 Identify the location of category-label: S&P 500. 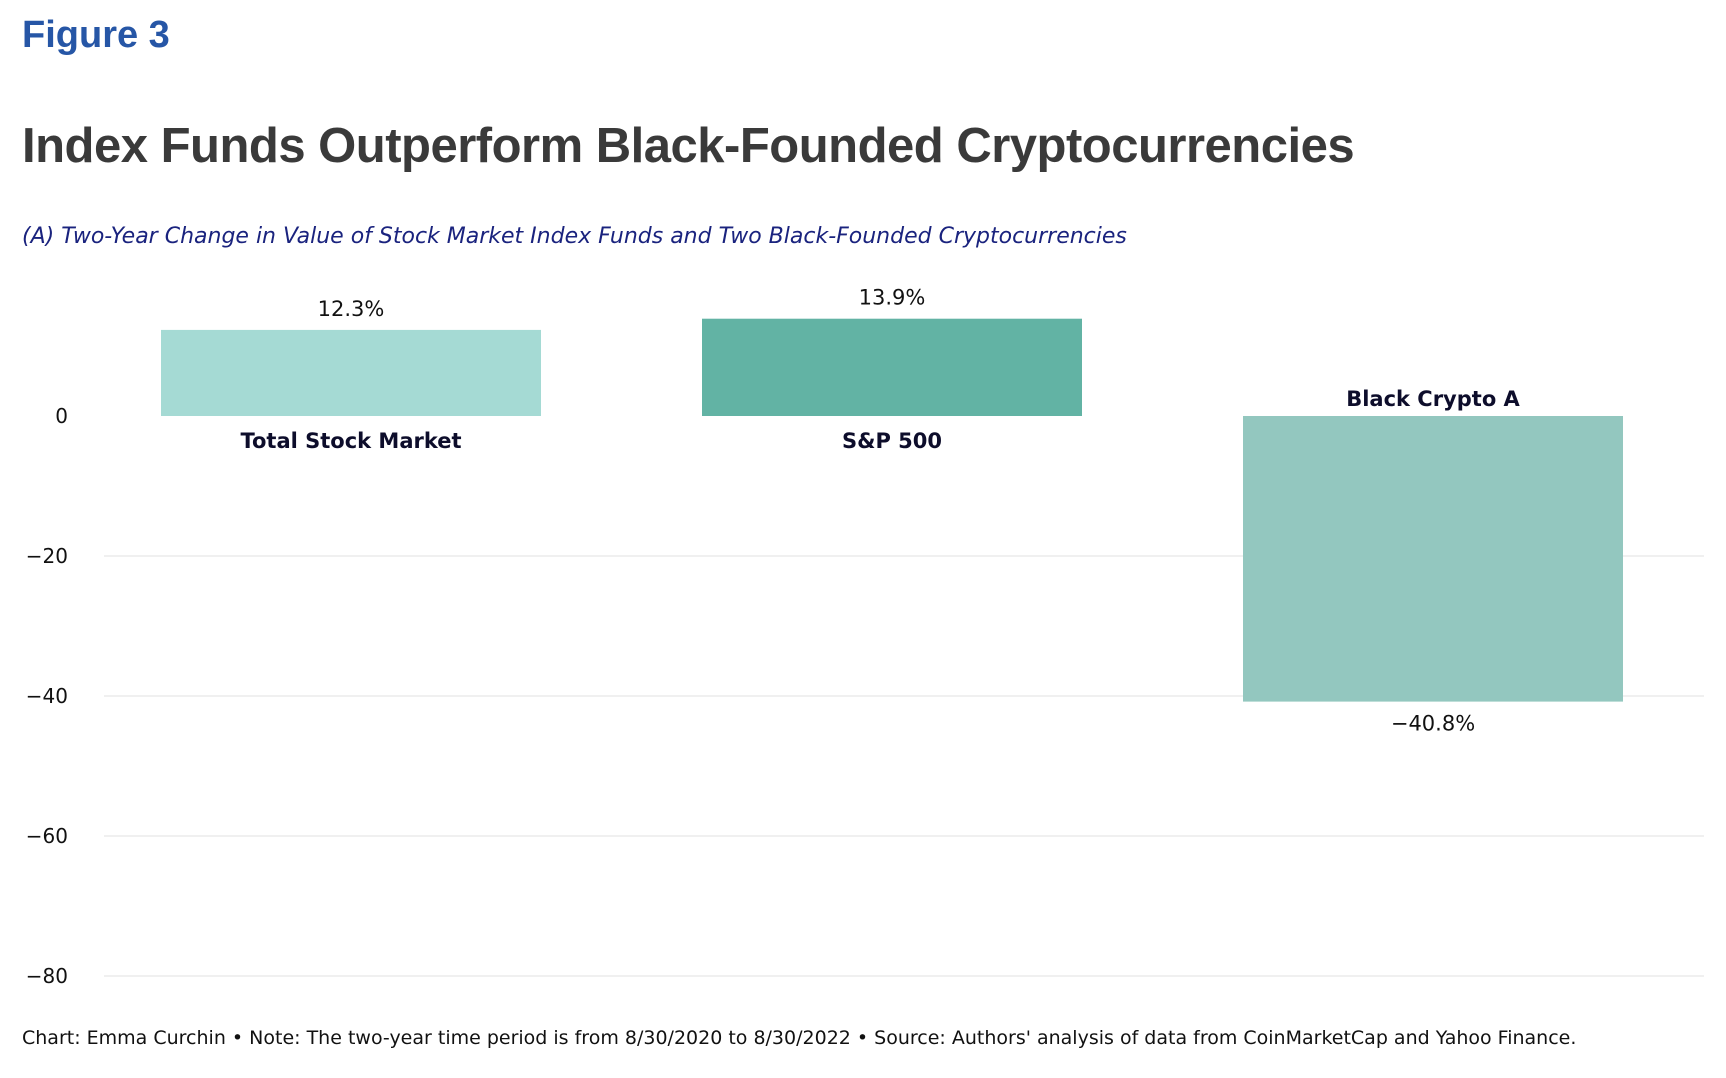
(892, 441).